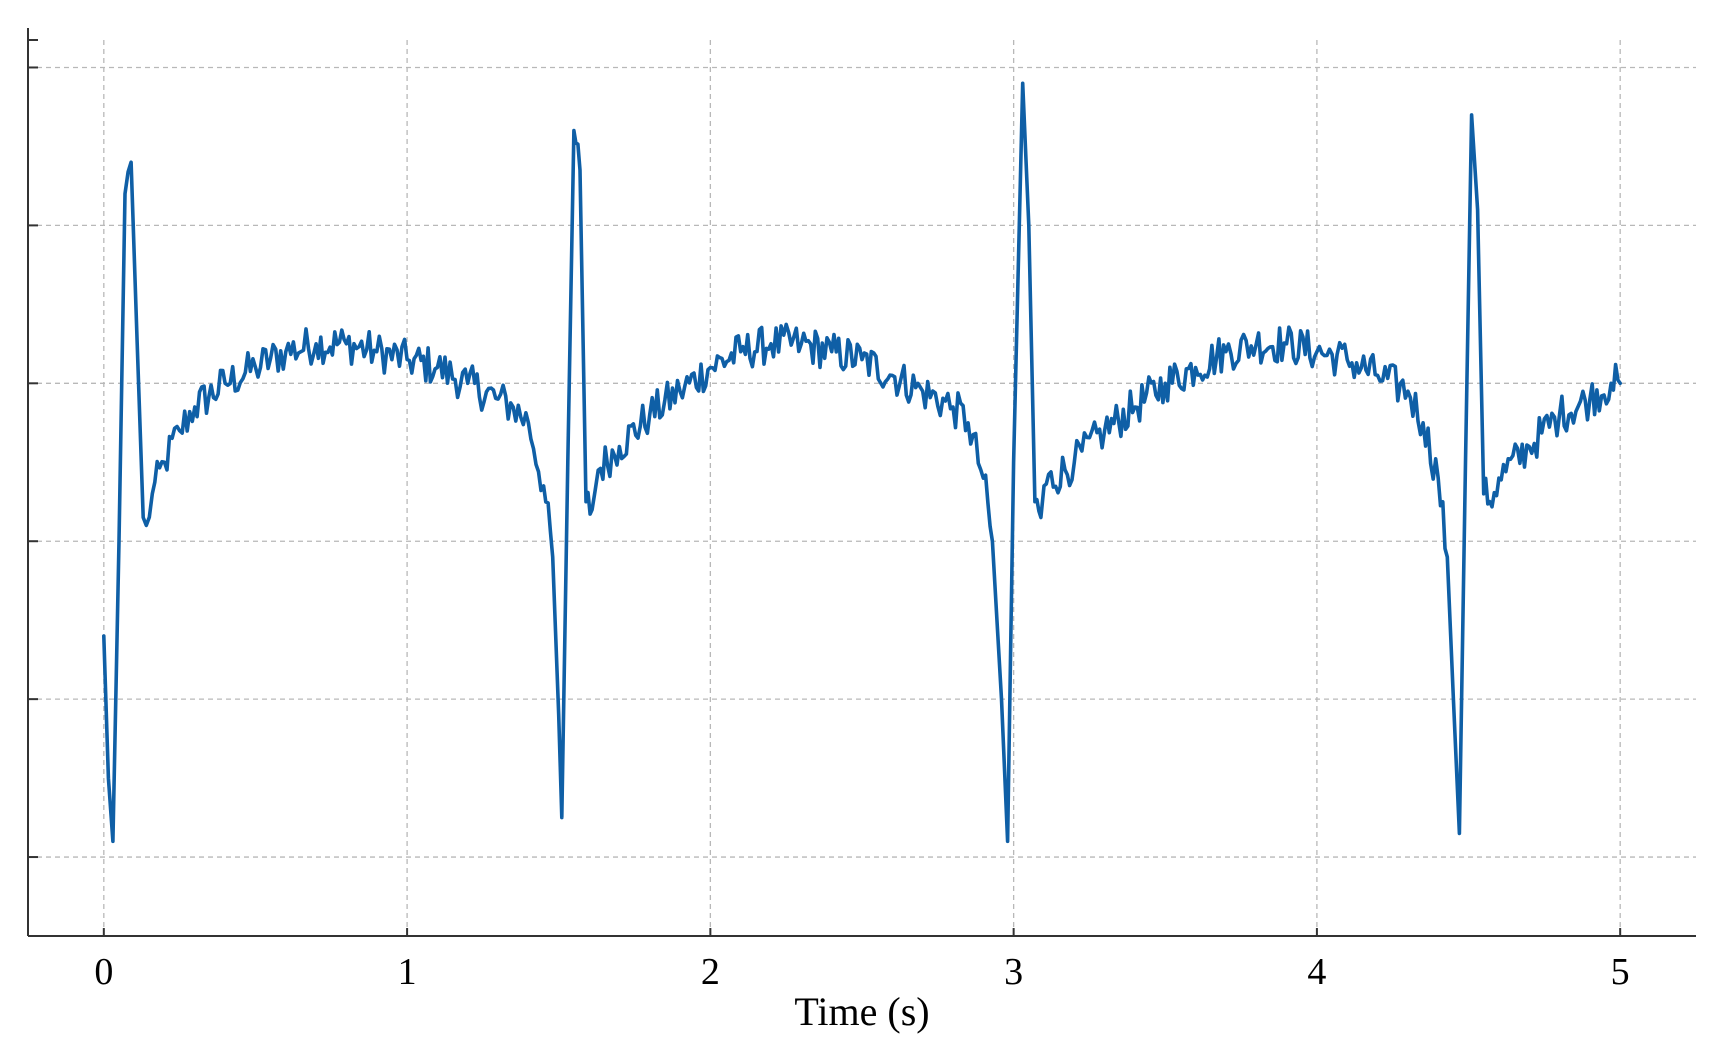  What do you see at coordinates (861, 972) in the screenshot?
I see `labels-layer: 0 1 2 3 4 5` at bounding box center [861, 972].